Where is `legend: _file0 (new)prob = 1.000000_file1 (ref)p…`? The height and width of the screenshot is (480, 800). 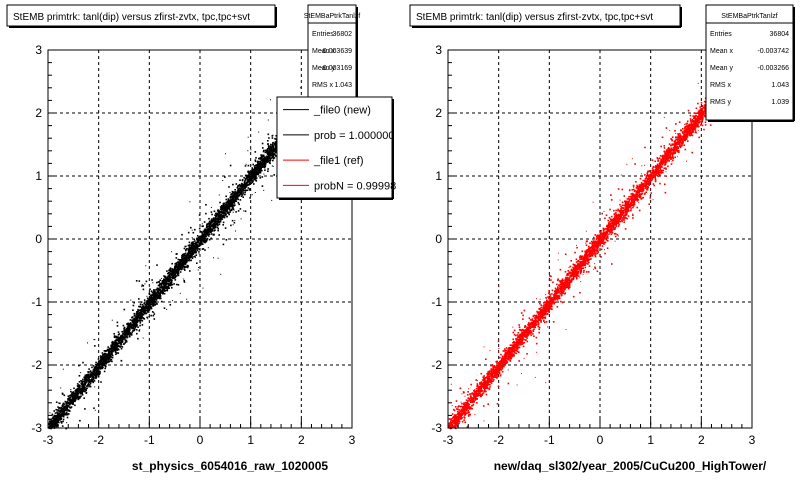
legend: _file0 (new)prob = 1.000000_file1 (ref)p… is located at coordinates (336, 148).